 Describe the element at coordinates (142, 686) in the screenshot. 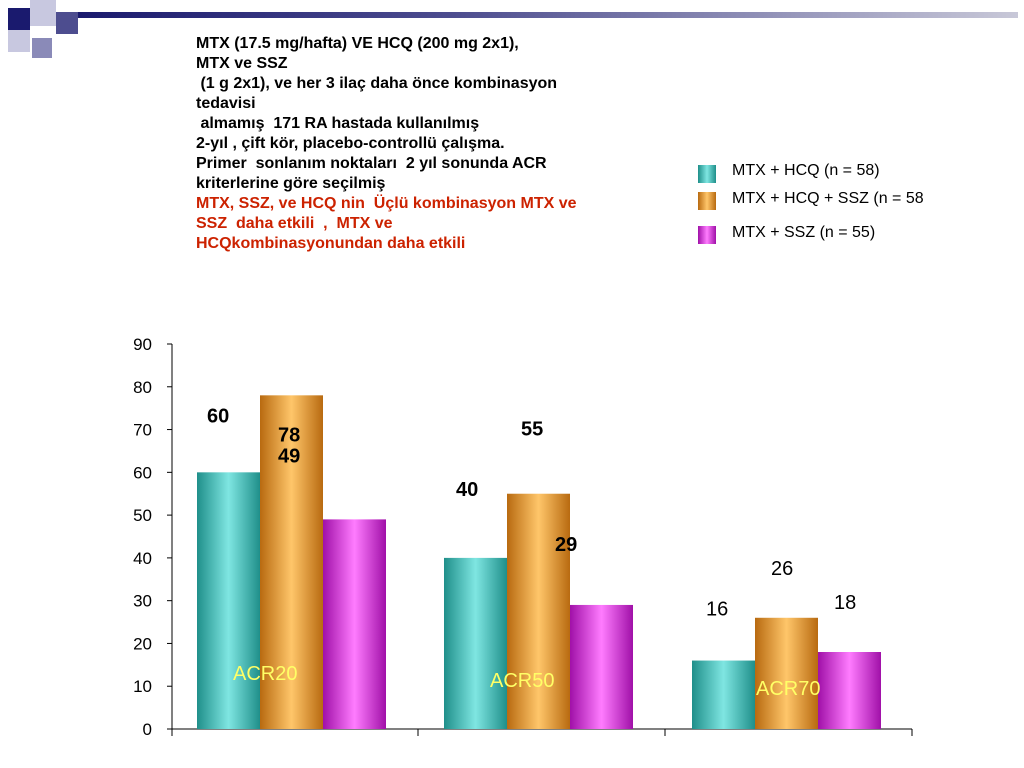

I see `y-tick-label: 10` at that location.